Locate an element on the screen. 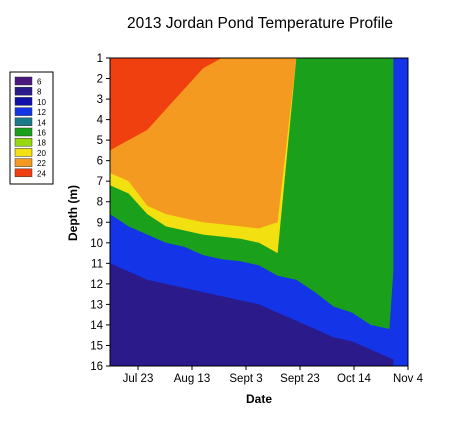  y-tick-label: 4 is located at coordinates (100, 121).